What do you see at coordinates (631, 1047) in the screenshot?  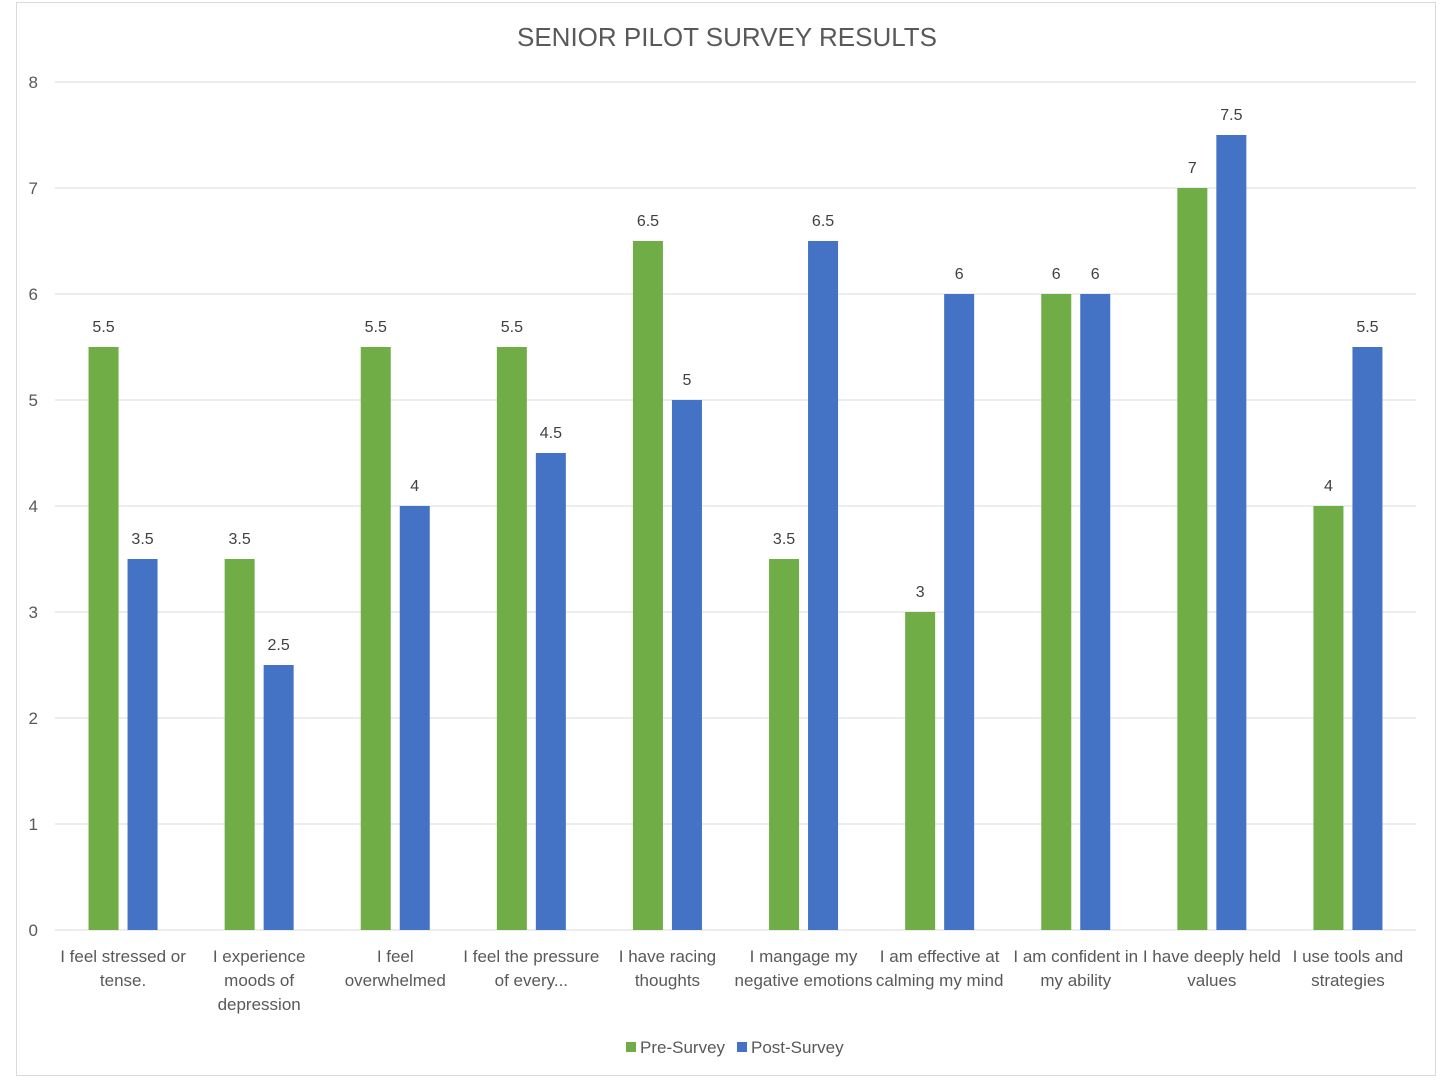 I see `legend-swatch-pre-survey` at bounding box center [631, 1047].